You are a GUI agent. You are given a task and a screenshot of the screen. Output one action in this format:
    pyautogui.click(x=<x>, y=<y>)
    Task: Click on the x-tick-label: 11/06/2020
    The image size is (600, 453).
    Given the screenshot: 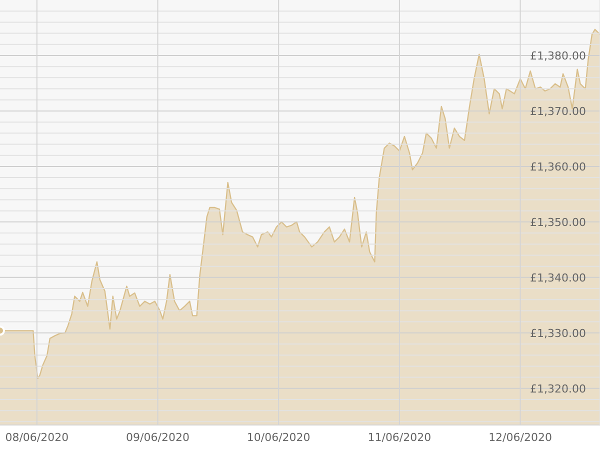 What is the action you would take?
    pyautogui.click(x=400, y=437)
    